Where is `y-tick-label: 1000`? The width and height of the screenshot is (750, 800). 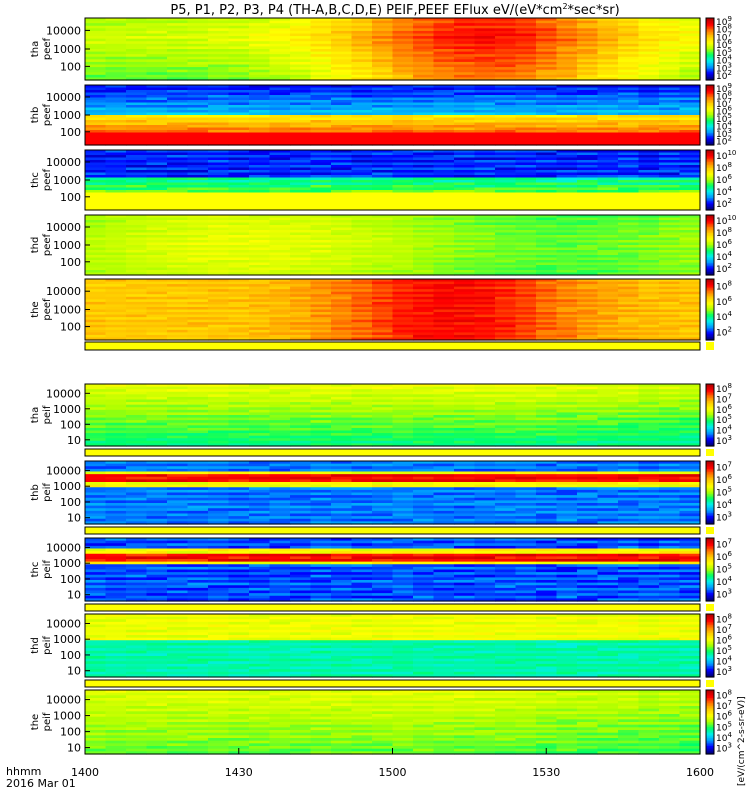
y-tick-label: 1000 is located at coordinates (67, 49).